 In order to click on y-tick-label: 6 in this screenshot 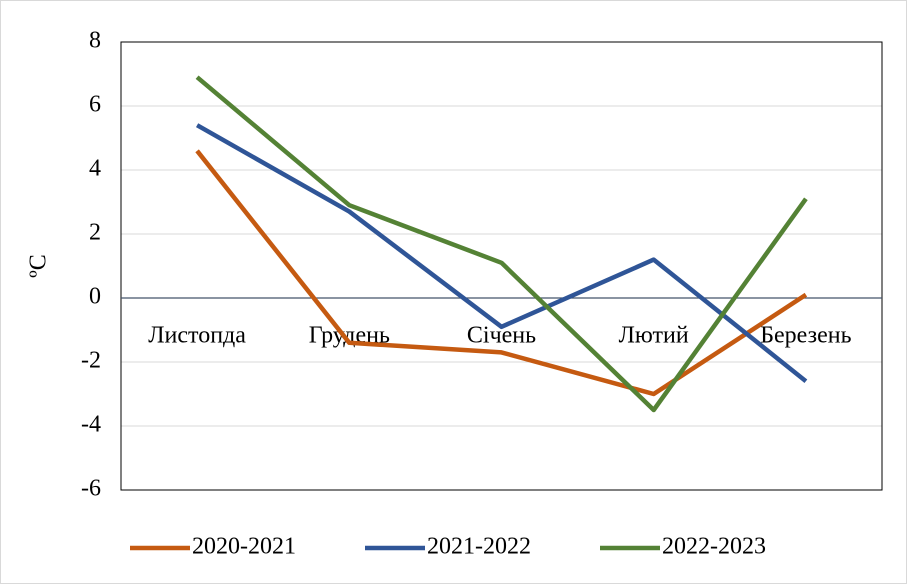, I will do `click(95, 105)`.